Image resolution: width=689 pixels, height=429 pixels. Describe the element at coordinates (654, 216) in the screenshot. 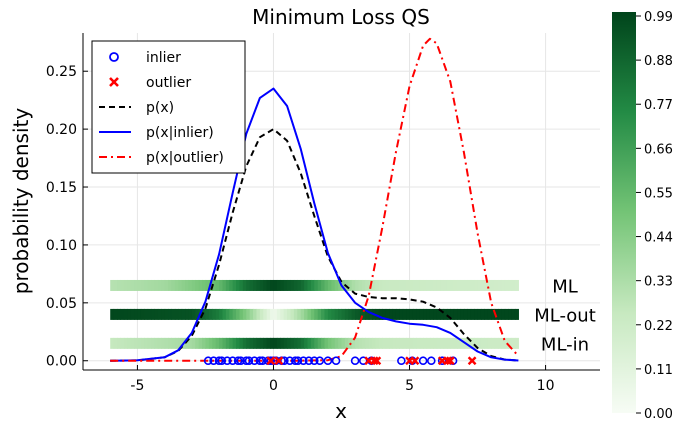

I see `colorbar-ticks: 0.00 0.11 0.22 0.33 0.44 0.55 0.66 0.77 0.88 0.99` at that location.